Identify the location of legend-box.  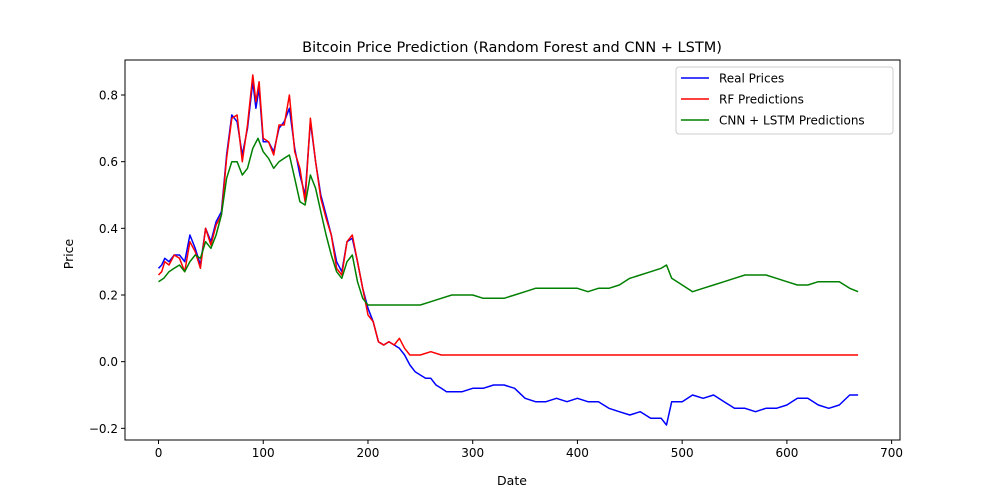
(784, 100).